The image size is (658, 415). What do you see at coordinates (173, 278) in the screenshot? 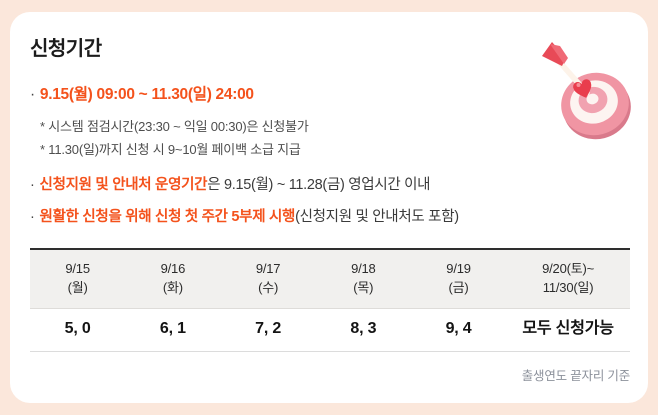
I see `header-cell-916: 9/16 (화)` at bounding box center [173, 278].